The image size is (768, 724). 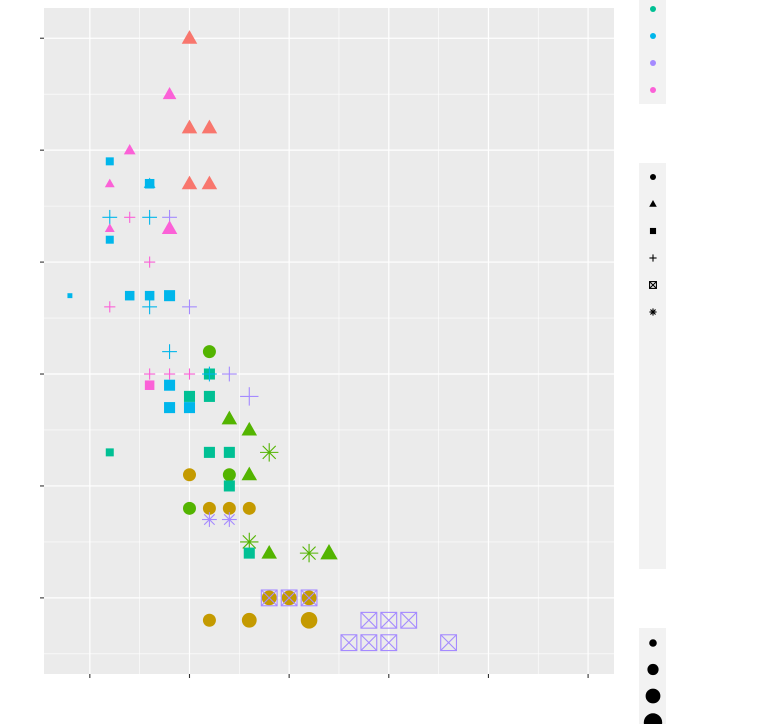 I want to click on legend-panel, so click(x=652, y=366).